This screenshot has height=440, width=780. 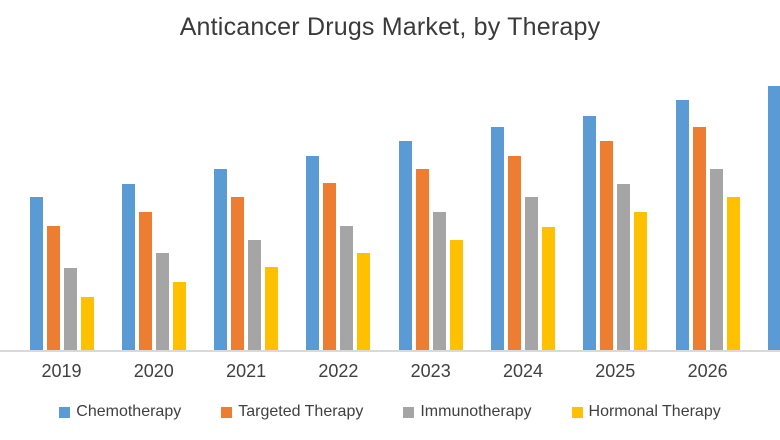 I want to click on bar-hormonal-therapy-2020, so click(x=179, y=316).